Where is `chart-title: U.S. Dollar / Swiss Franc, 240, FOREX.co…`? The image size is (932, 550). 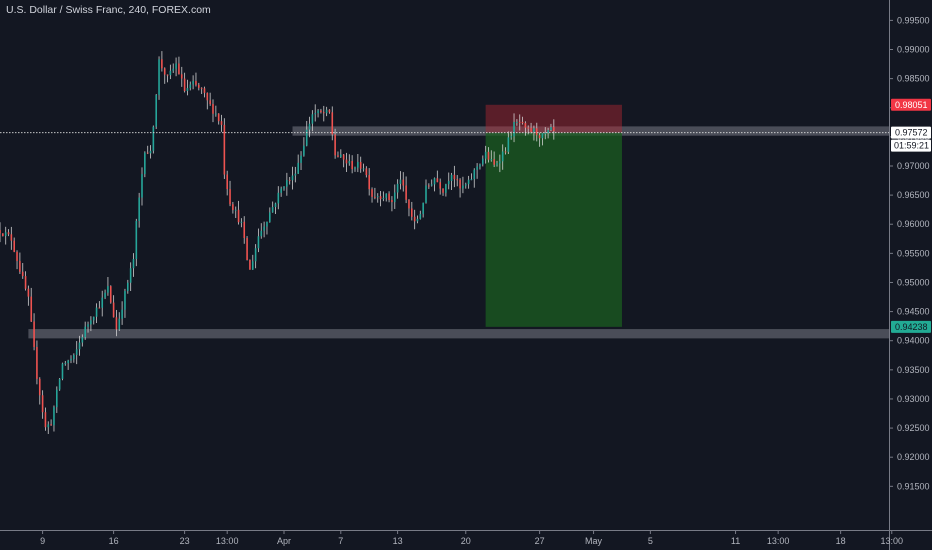 chart-title: U.S. Dollar / Swiss Franc, 240, FOREX.co… is located at coordinates (108, 10).